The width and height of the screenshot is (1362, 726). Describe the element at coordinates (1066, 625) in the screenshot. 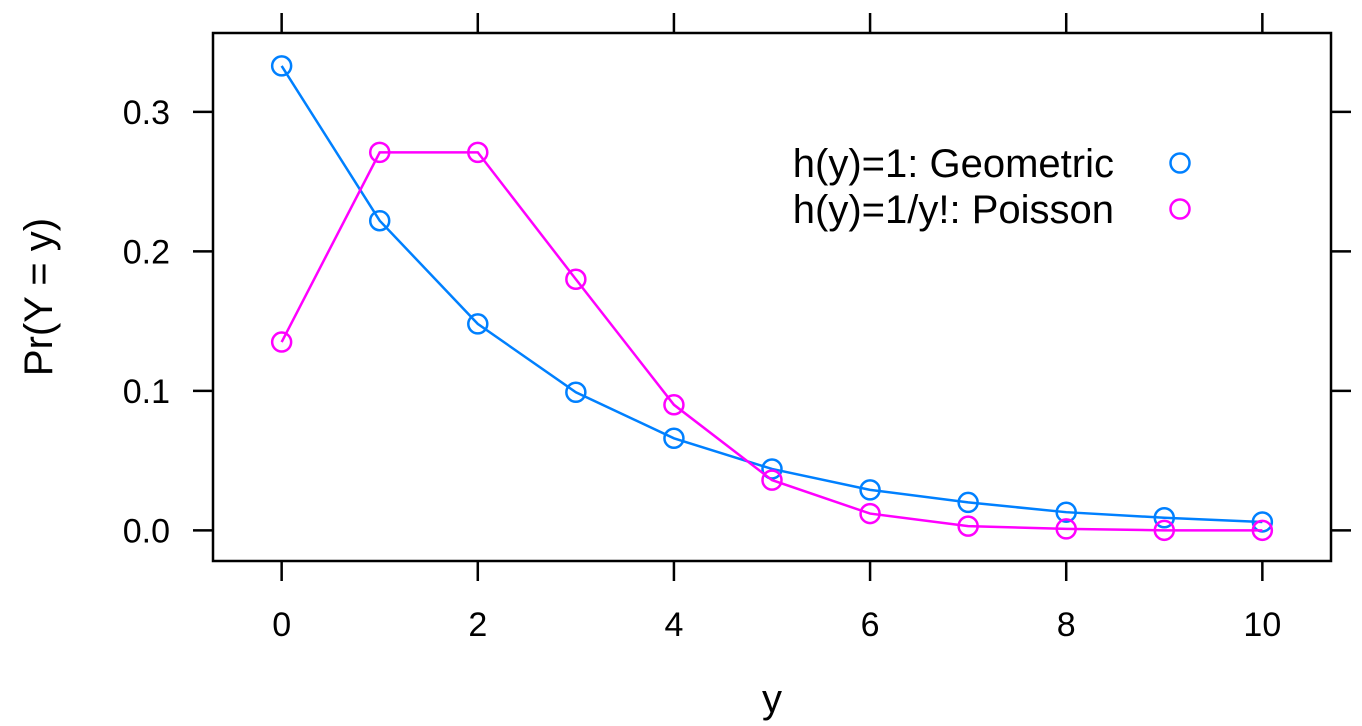

I see `x-tick-label: 8` at that location.